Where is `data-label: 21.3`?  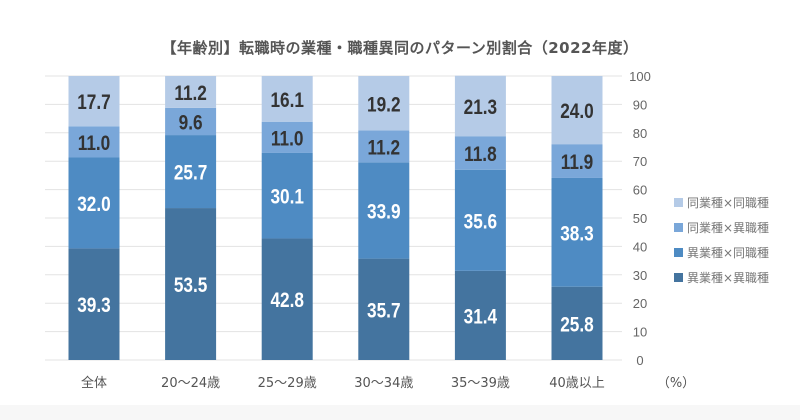 data-label: 21.3 is located at coordinates (481, 107).